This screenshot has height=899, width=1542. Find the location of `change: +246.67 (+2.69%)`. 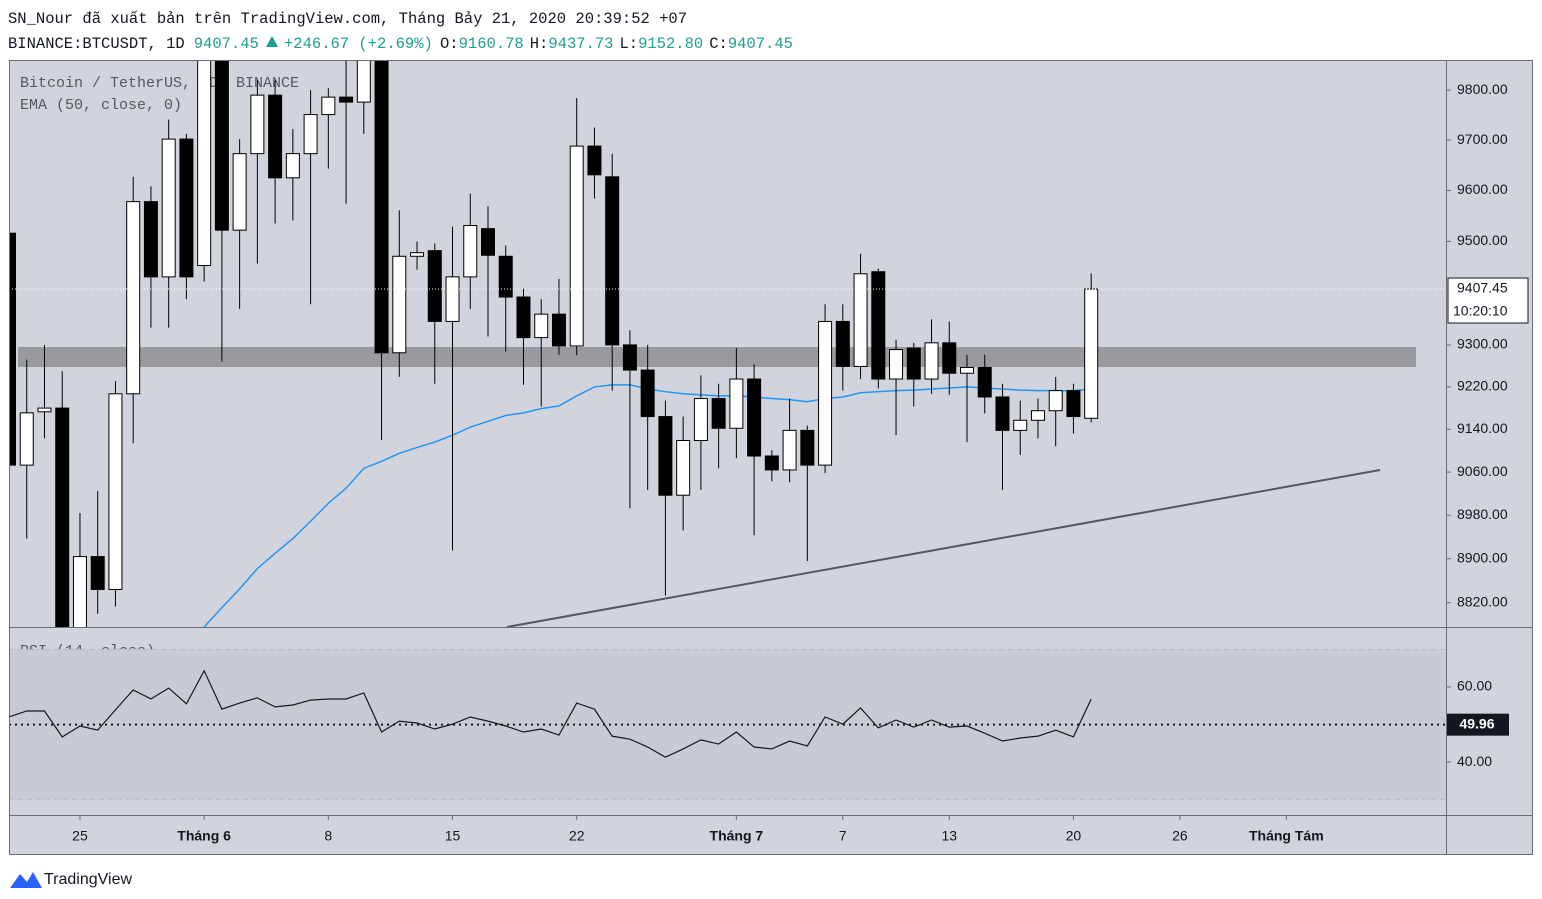

change: +246.67 (+2.69%) is located at coordinates (358, 44).